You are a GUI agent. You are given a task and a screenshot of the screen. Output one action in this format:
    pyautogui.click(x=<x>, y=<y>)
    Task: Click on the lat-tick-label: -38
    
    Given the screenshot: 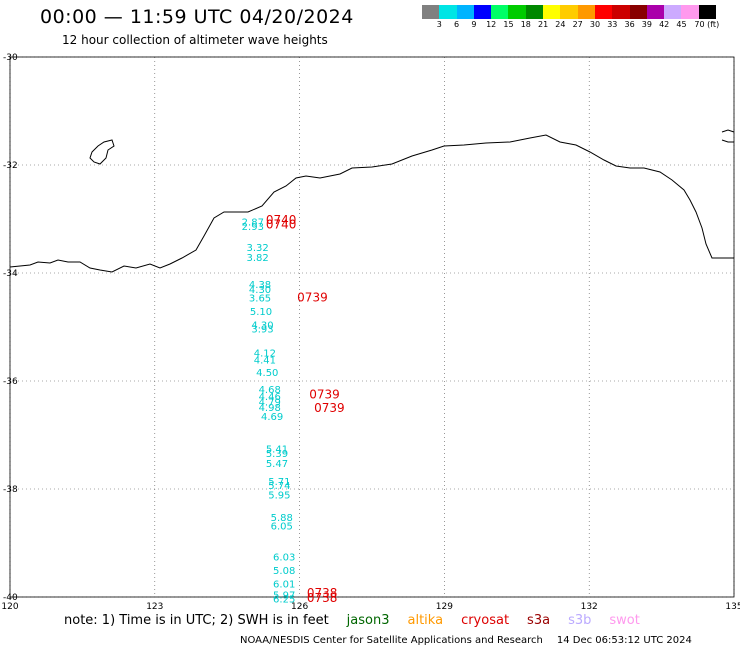 What is the action you would take?
    pyautogui.click(x=10, y=490)
    